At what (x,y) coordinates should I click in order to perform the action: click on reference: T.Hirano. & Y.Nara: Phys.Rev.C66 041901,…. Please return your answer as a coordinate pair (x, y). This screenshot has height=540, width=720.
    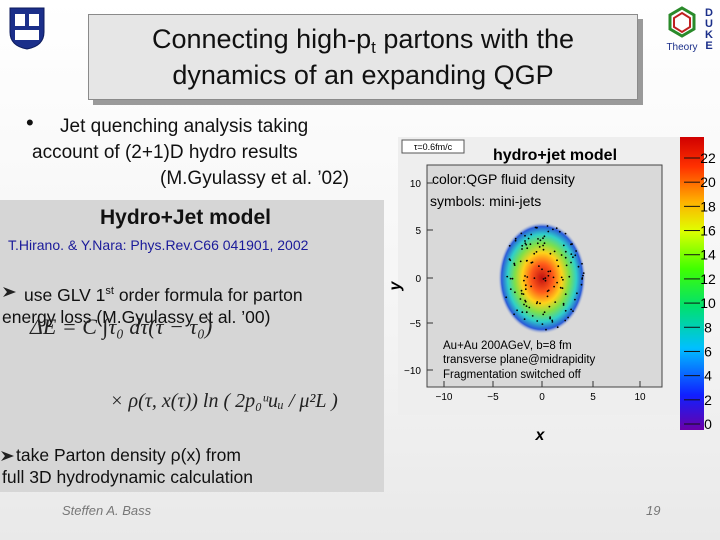
    Looking at the image, I should click on (158, 245).